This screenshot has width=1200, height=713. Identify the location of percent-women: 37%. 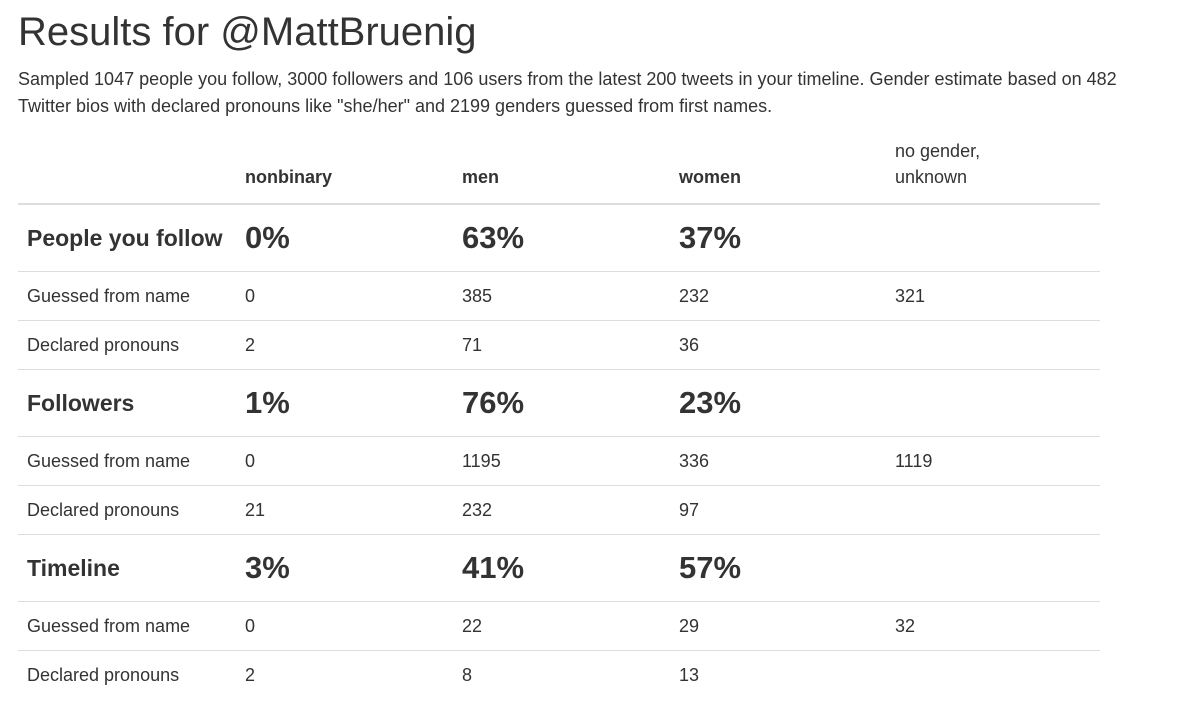
(710, 237).